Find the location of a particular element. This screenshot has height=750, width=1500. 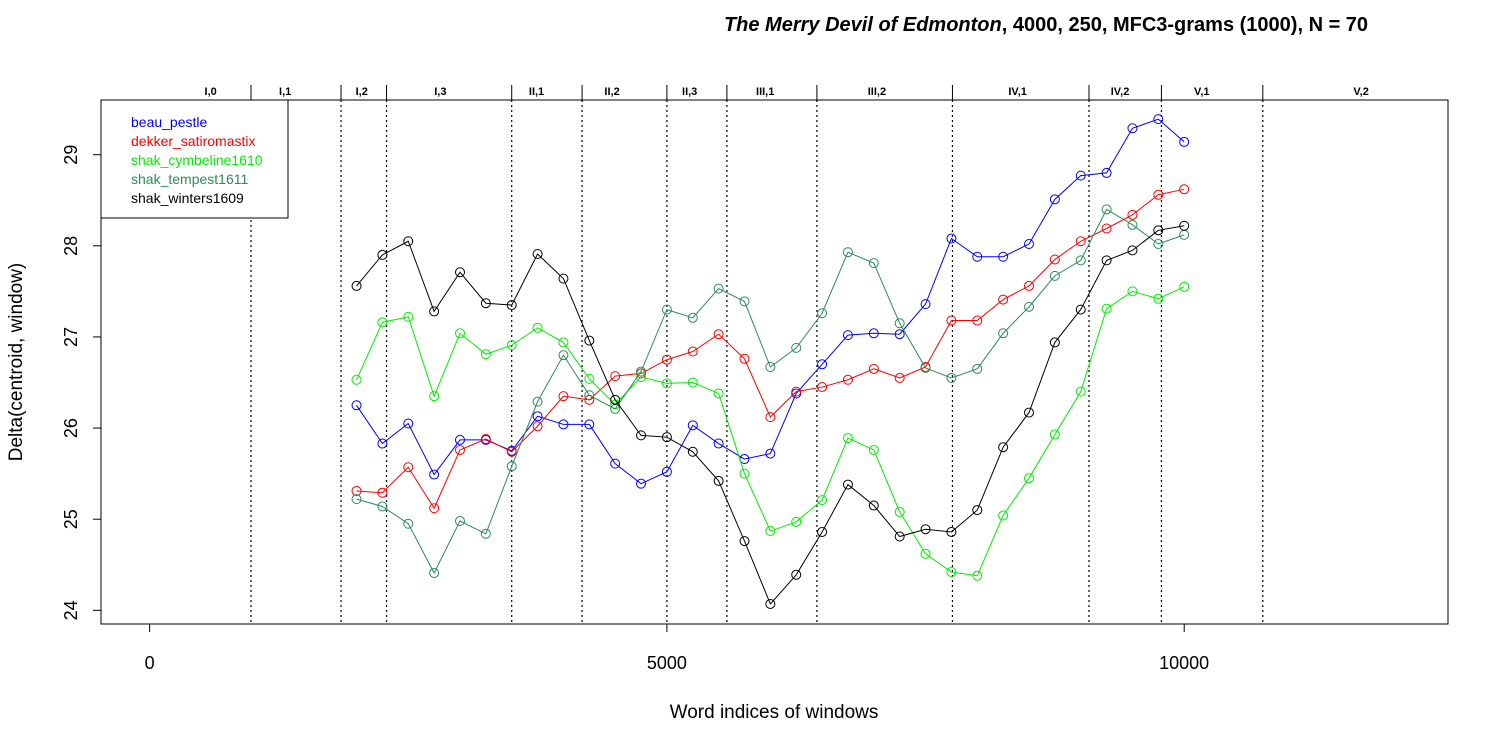

act-label: III,1 is located at coordinates (765, 92).